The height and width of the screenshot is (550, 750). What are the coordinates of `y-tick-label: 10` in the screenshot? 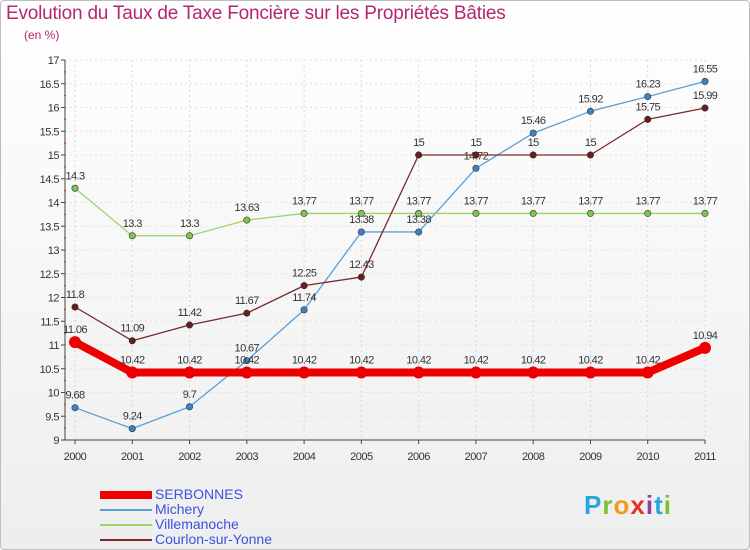 It's located at (54, 394).